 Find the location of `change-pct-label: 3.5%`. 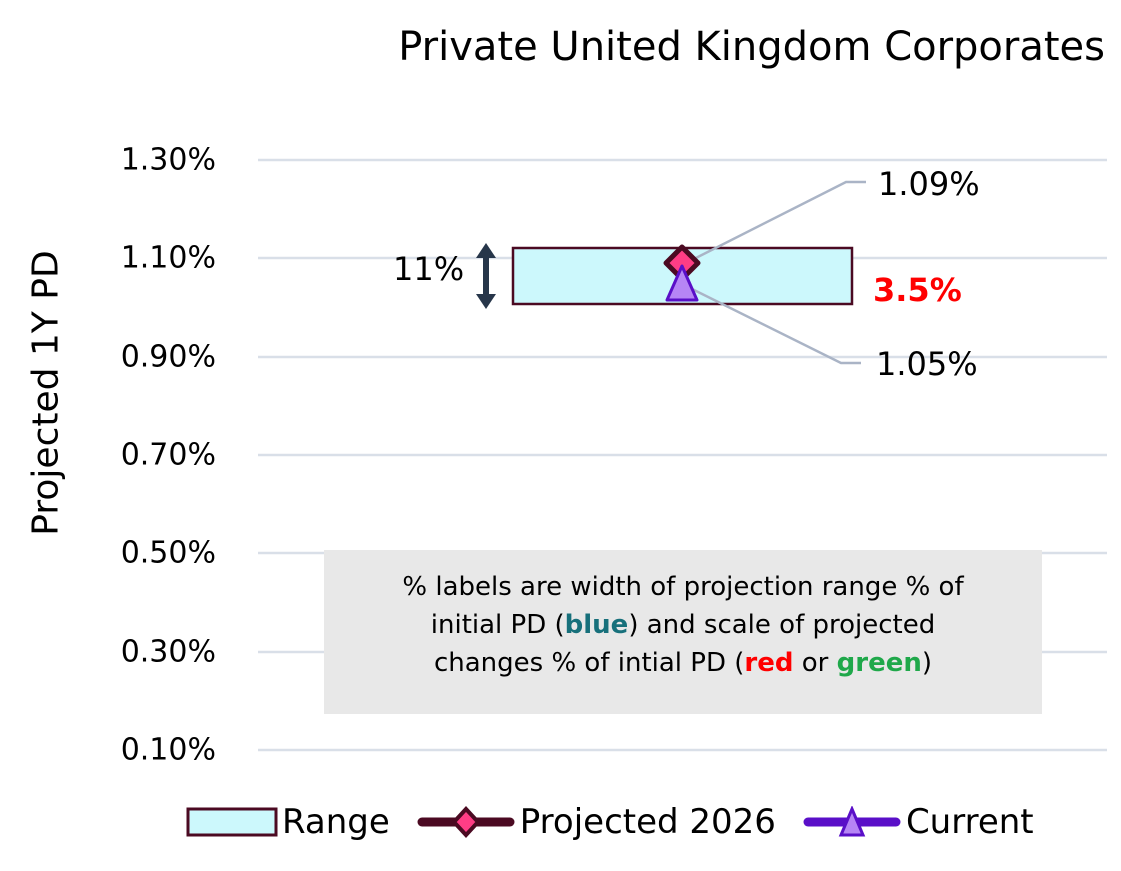

change-pct-label: 3.5% is located at coordinates (917, 290).